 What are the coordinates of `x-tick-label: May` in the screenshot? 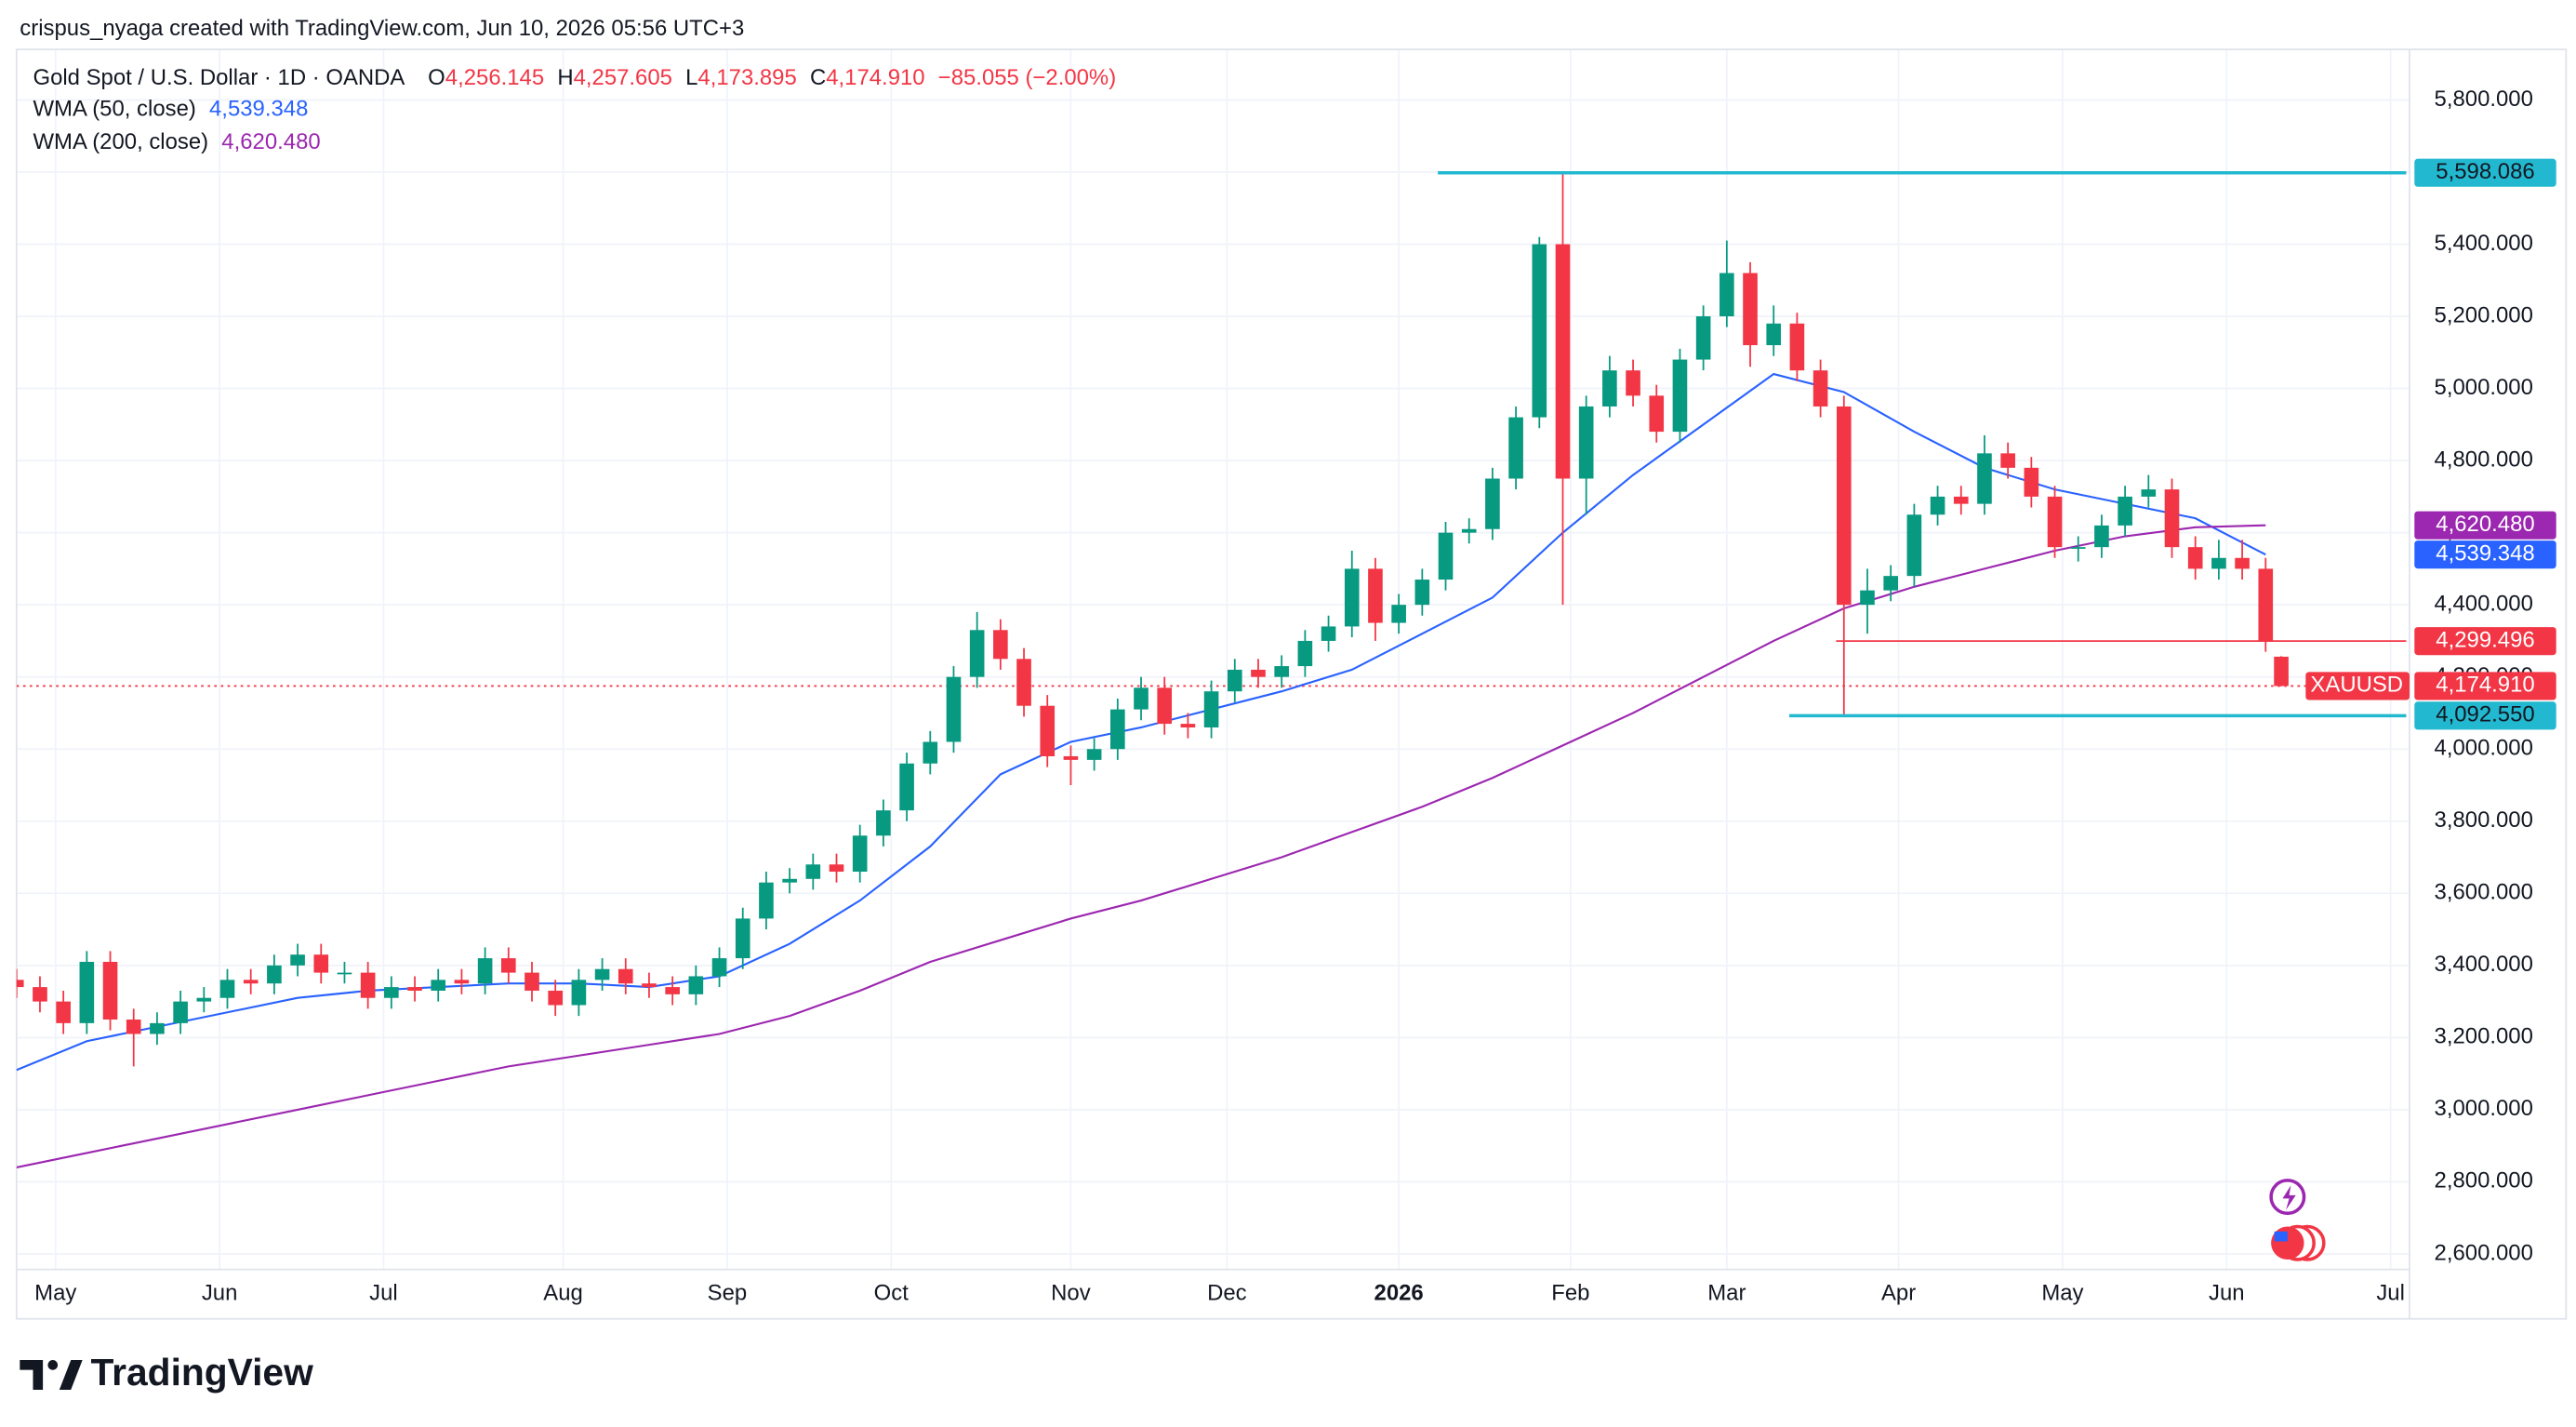 It's located at (55, 1292).